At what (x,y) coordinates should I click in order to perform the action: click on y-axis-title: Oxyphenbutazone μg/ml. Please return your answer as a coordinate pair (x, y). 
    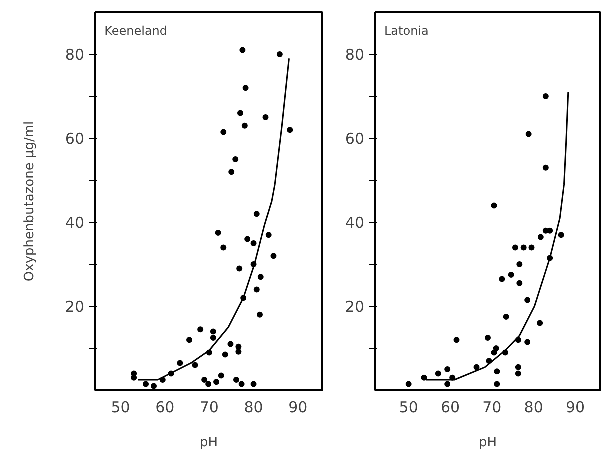
    Looking at the image, I should click on (30, 201).